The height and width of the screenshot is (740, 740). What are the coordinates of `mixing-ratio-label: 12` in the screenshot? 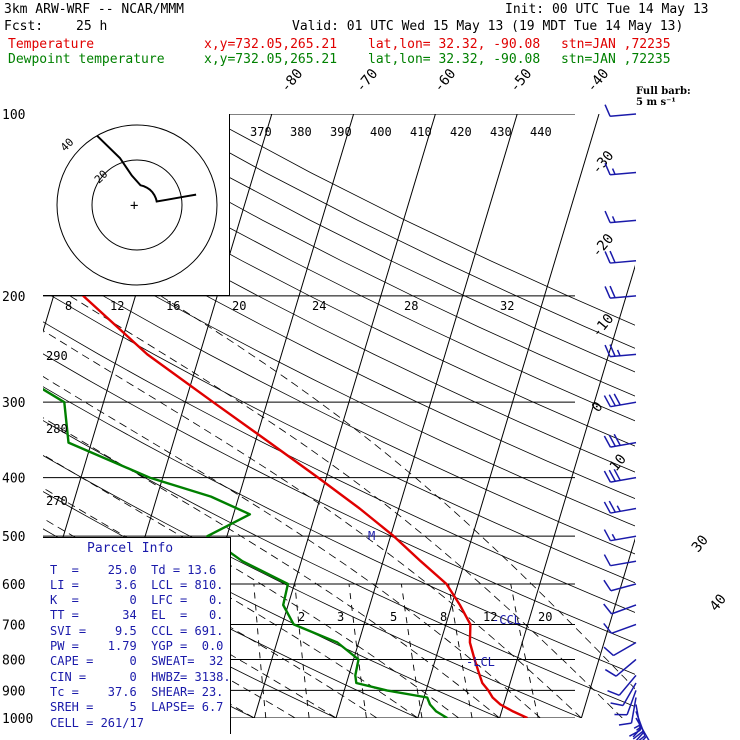 It's located at (490, 617).